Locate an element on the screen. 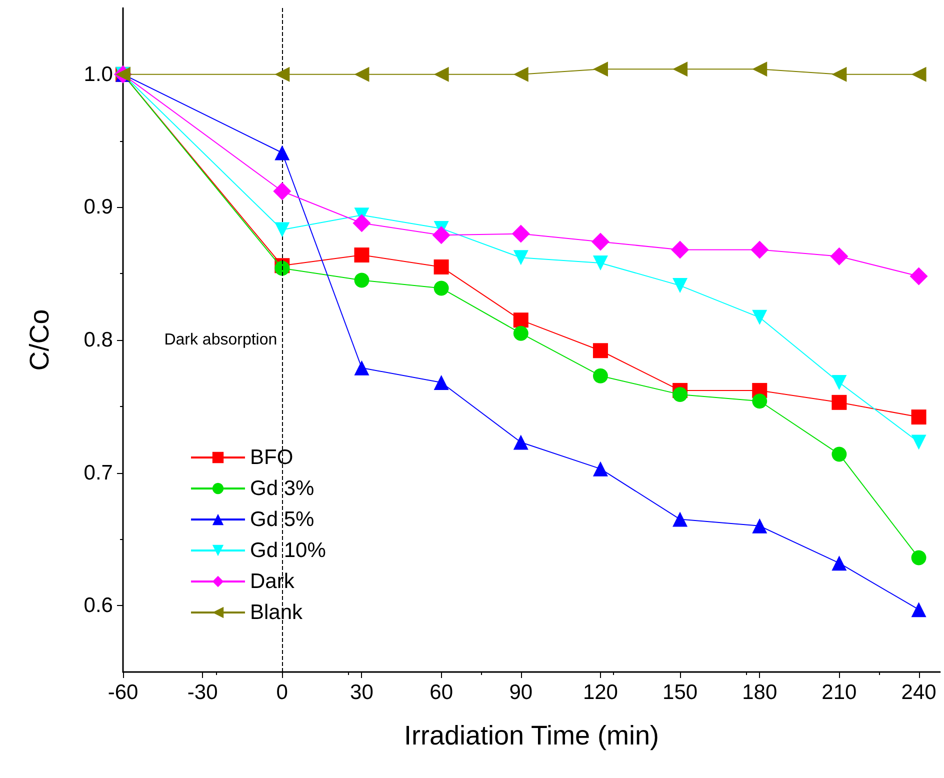 The width and height of the screenshot is (944, 778). x-tick-label: 90 is located at coordinates (521, 692).